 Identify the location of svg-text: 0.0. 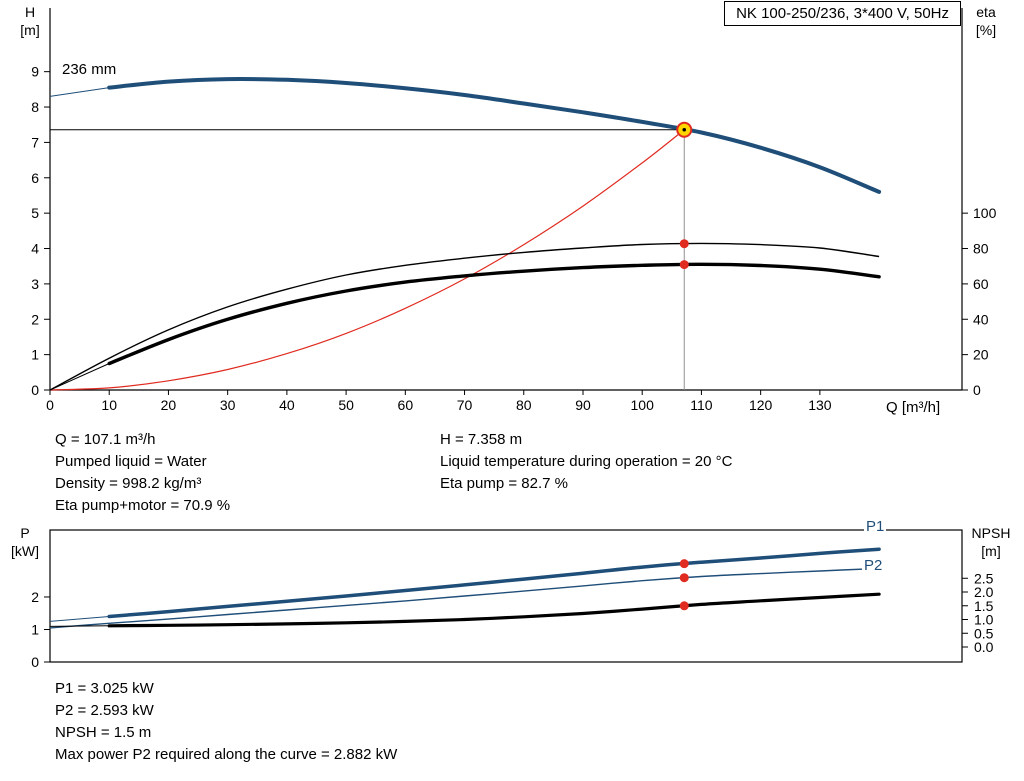
(984, 647).